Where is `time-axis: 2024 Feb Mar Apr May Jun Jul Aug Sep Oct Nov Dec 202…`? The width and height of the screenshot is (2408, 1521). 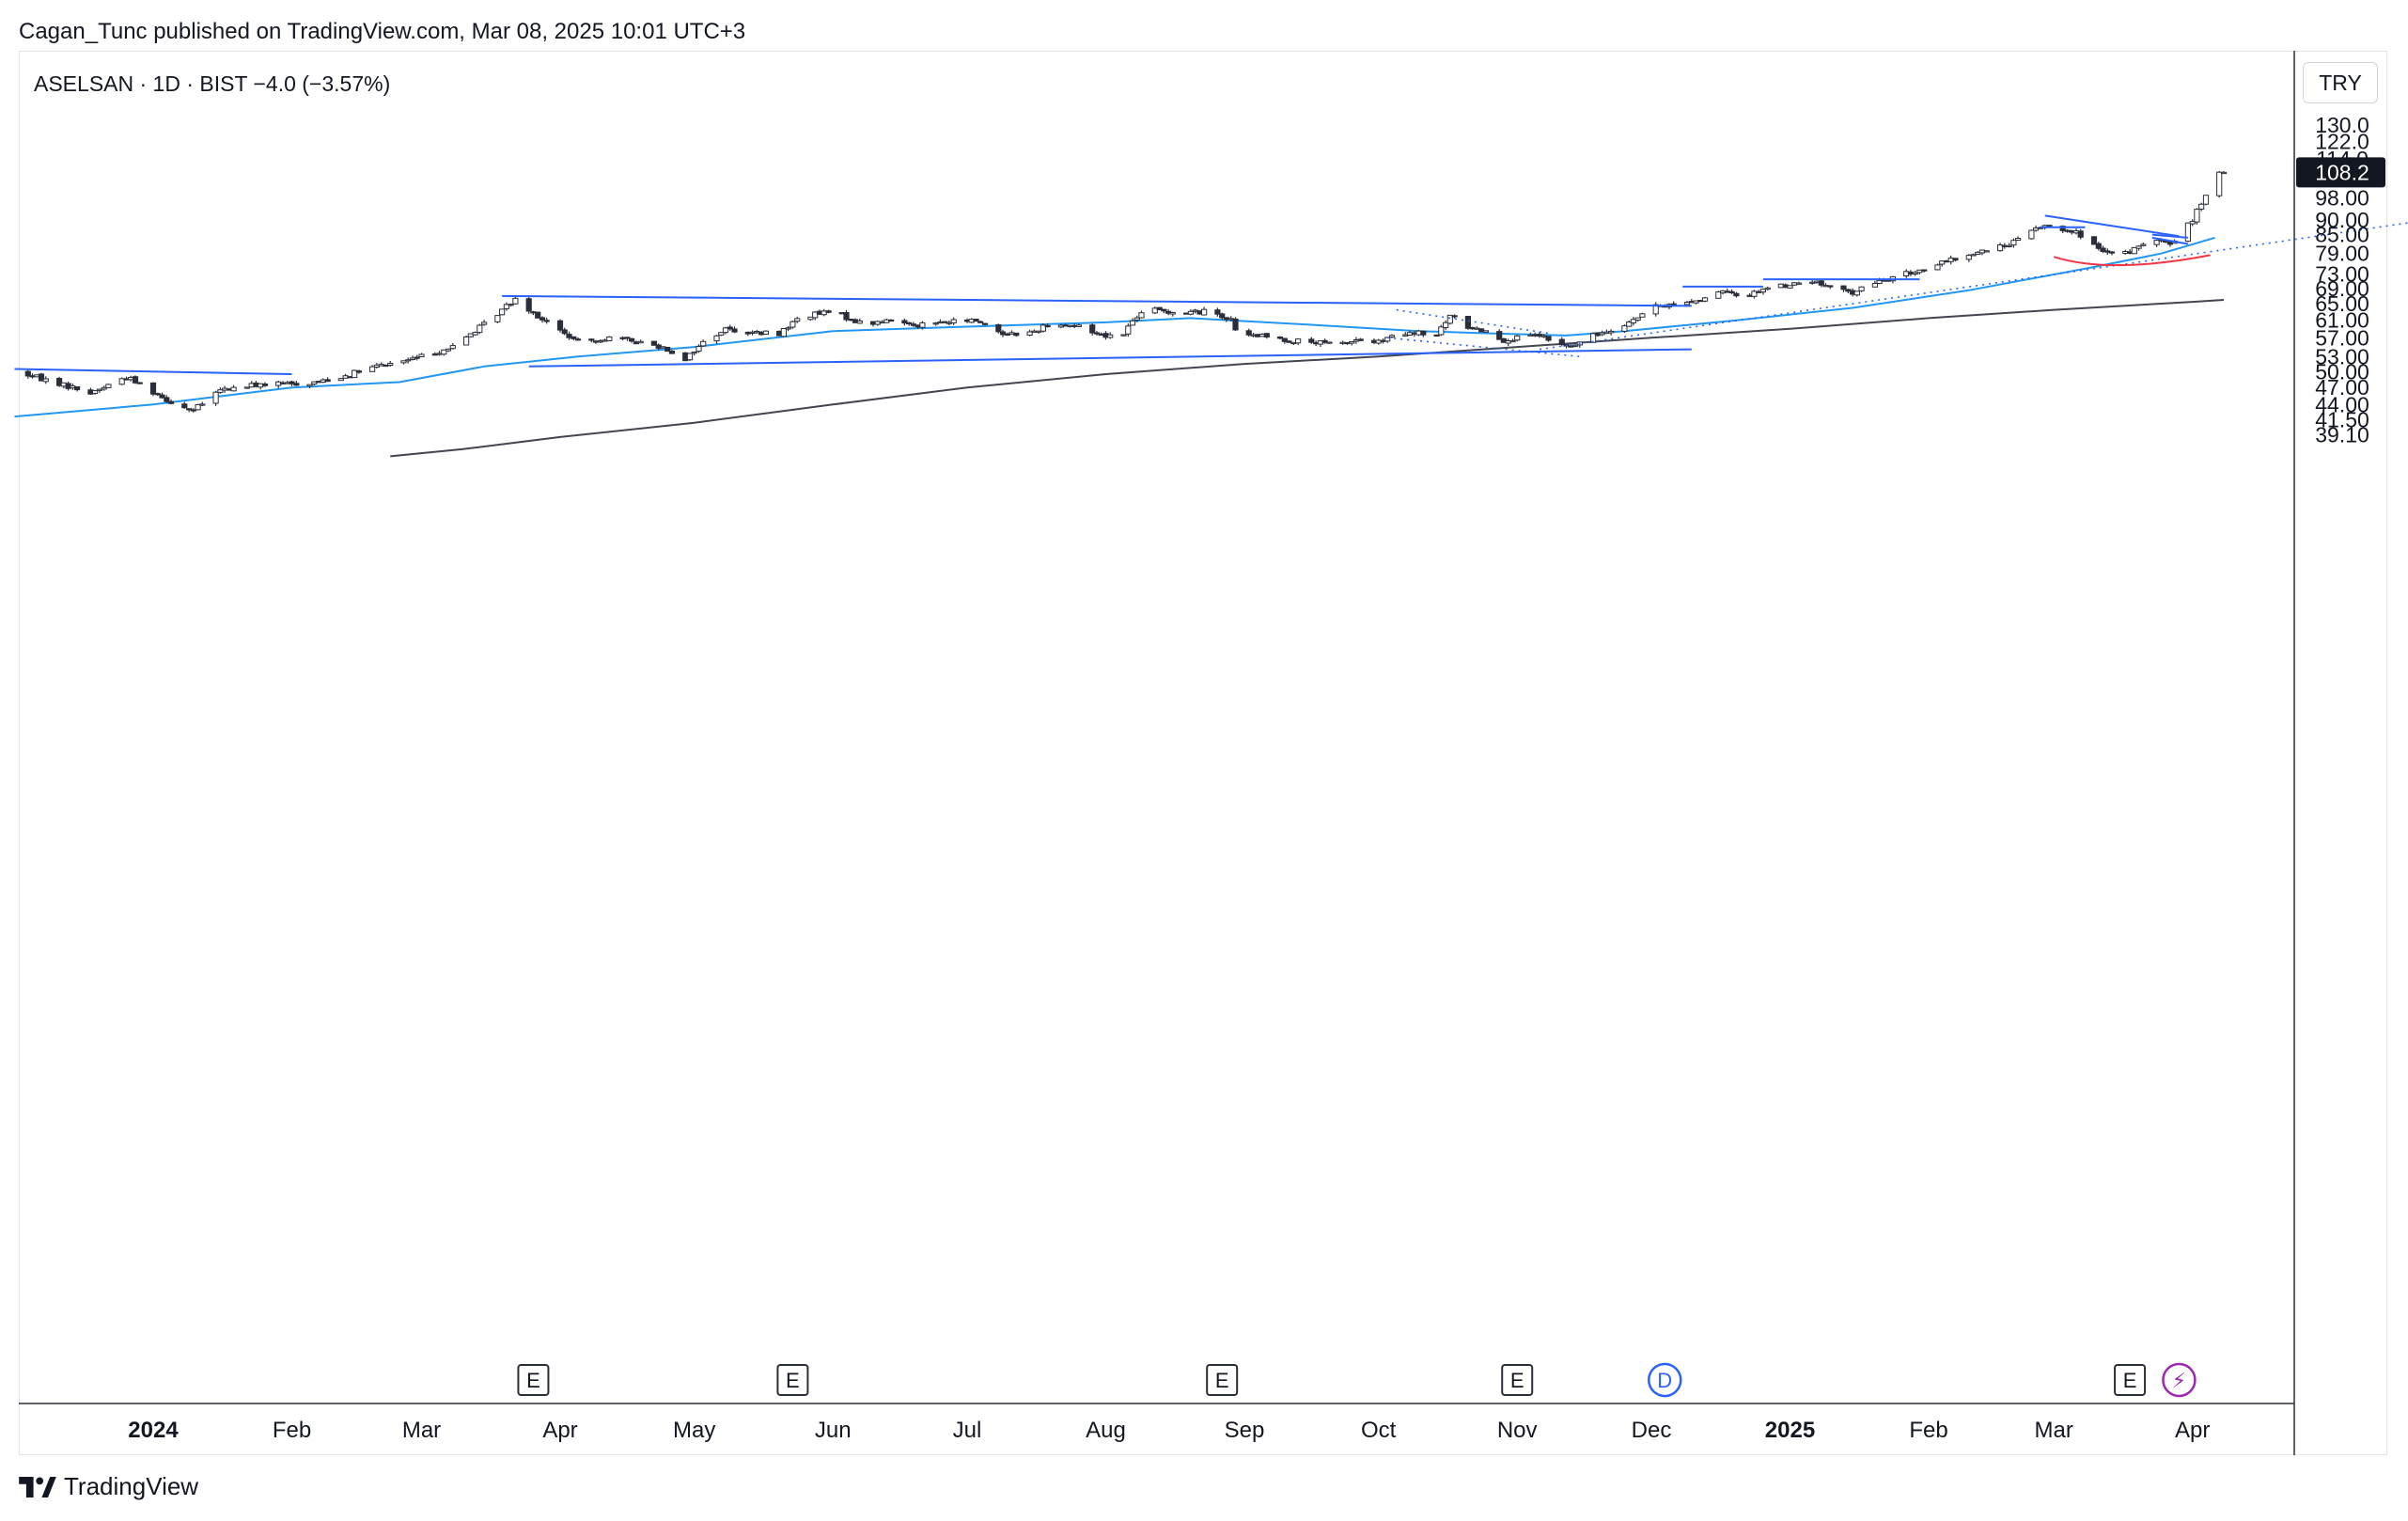
time-axis: 2024 Feb Mar Apr May Jun Jul Aug Sep Oct Nov Dec 202… is located at coordinates (1169, 1431).